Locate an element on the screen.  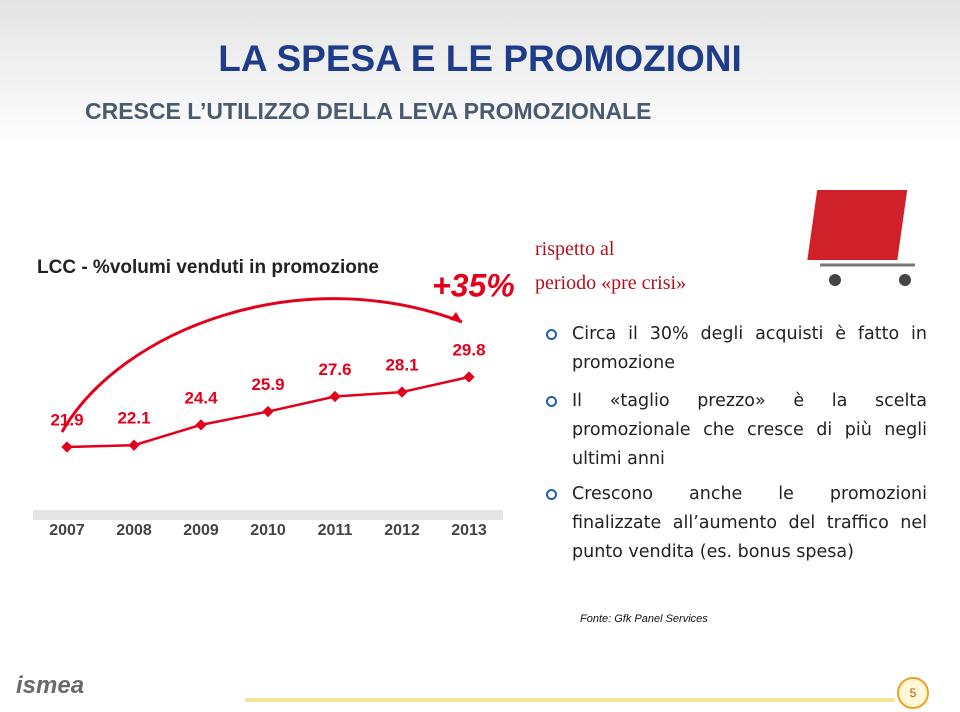
data-label: 29.8 is located at coordinates (468, 349).